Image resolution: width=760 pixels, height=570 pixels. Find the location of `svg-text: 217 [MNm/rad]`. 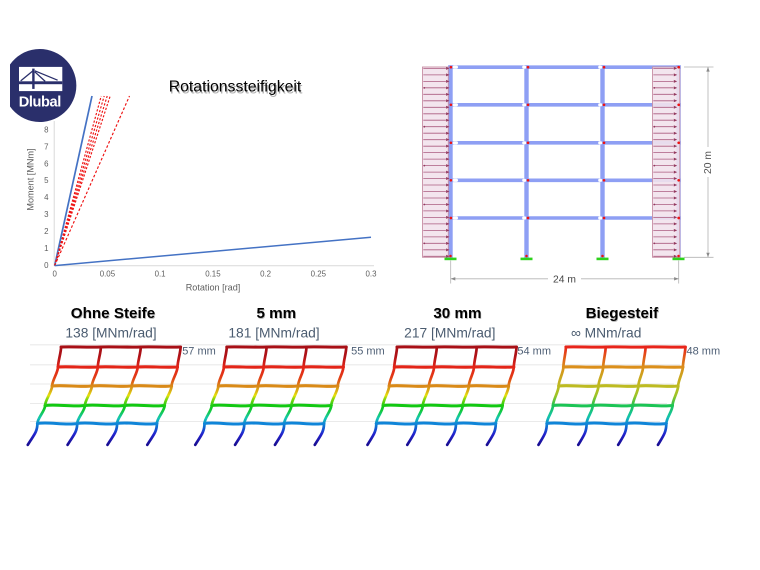

svg-text: 217 [MNm/rad] is located at coordinates (449, 332).